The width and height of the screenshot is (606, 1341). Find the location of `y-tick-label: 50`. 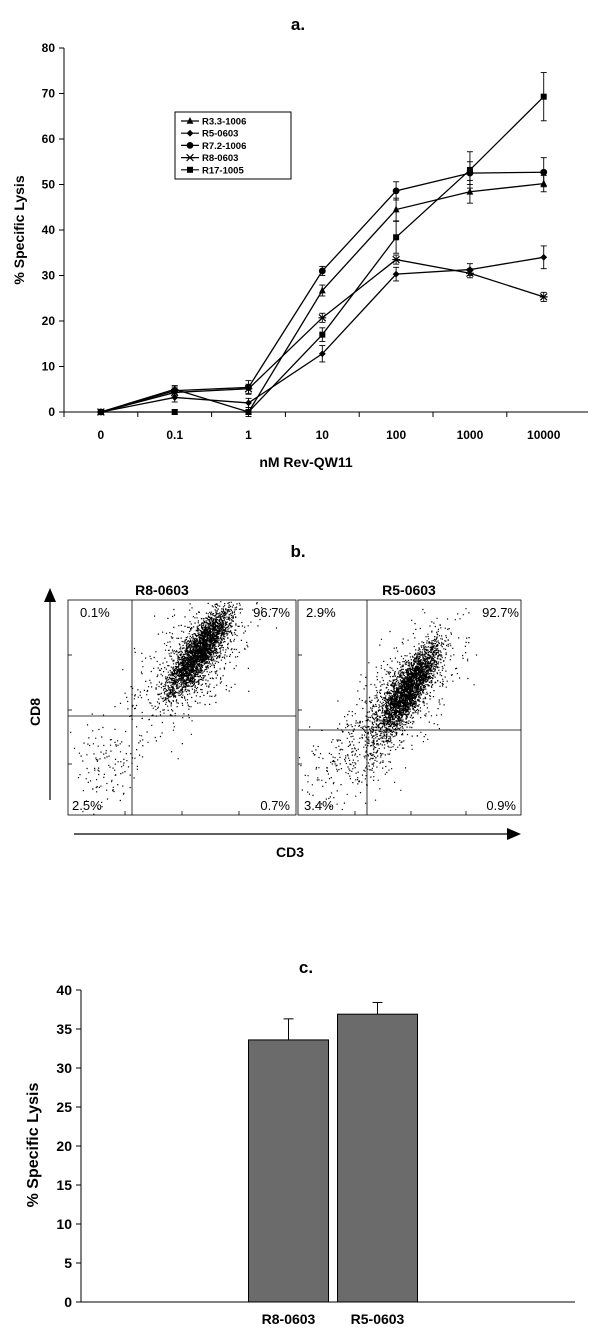

y-tick-label: 50 is located at coordinates (49, 185).